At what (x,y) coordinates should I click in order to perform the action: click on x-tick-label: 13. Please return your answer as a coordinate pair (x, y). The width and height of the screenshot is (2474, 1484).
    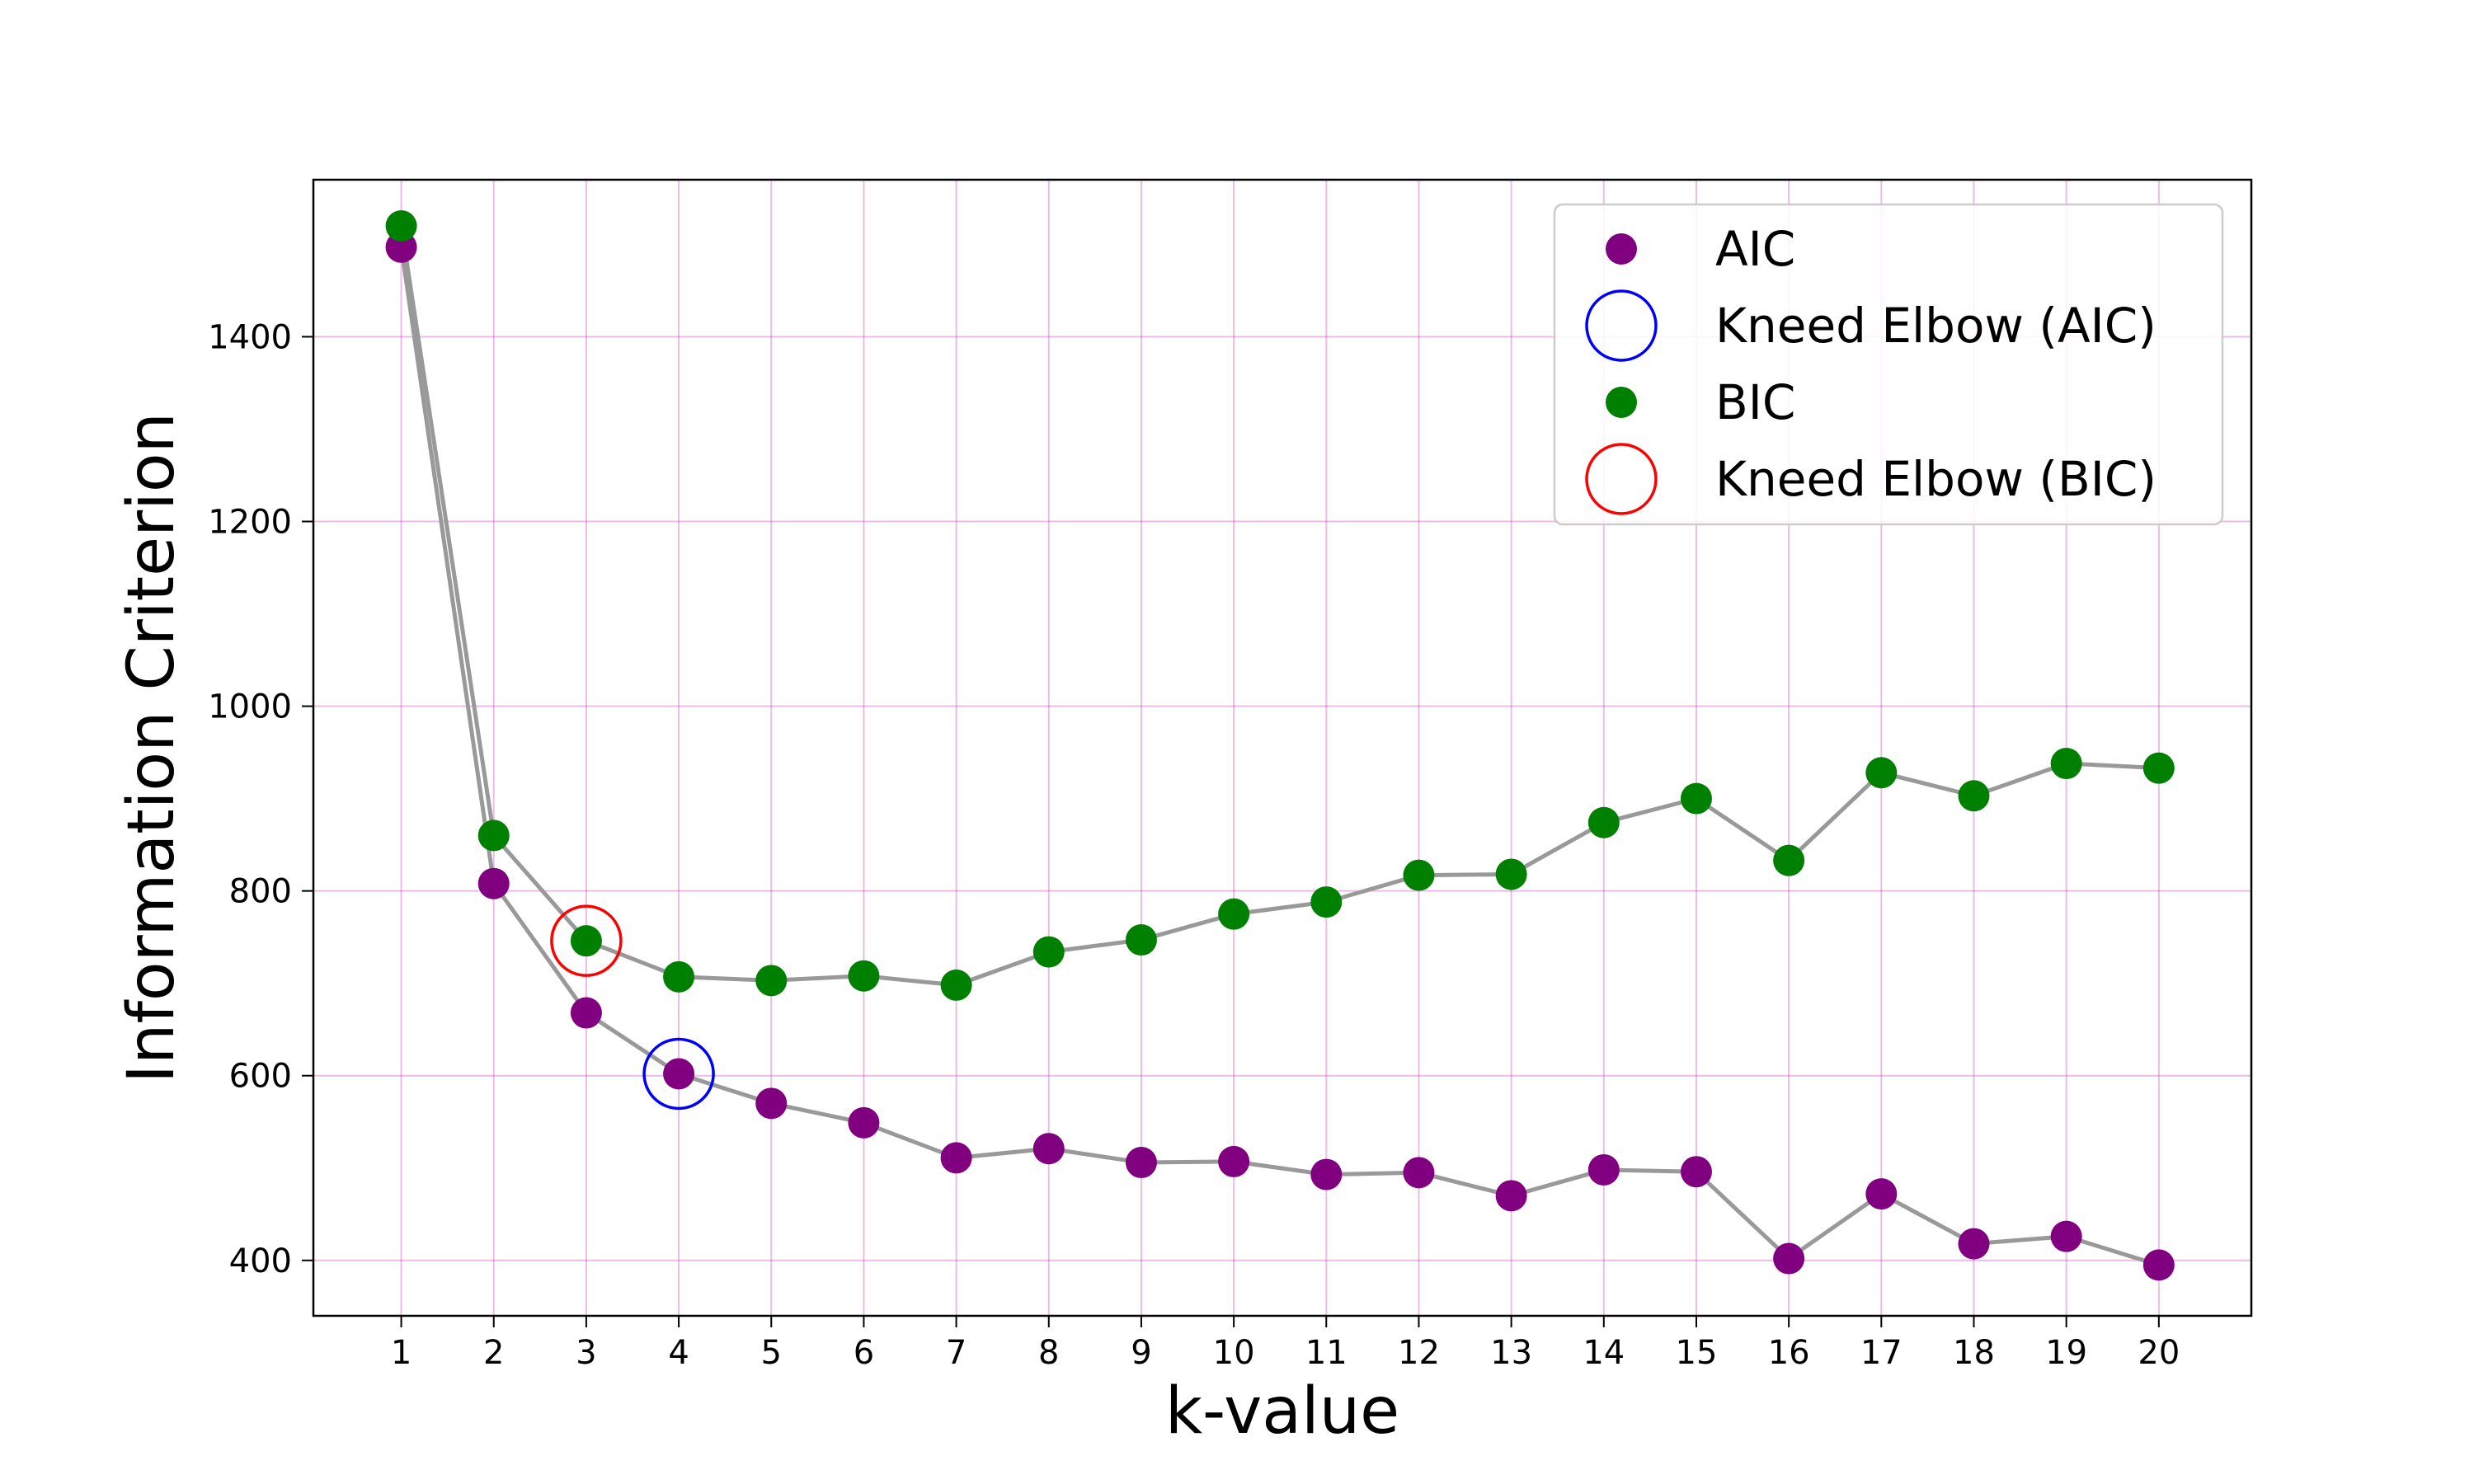
    Looking at the image, I should click on (1511, 1353).